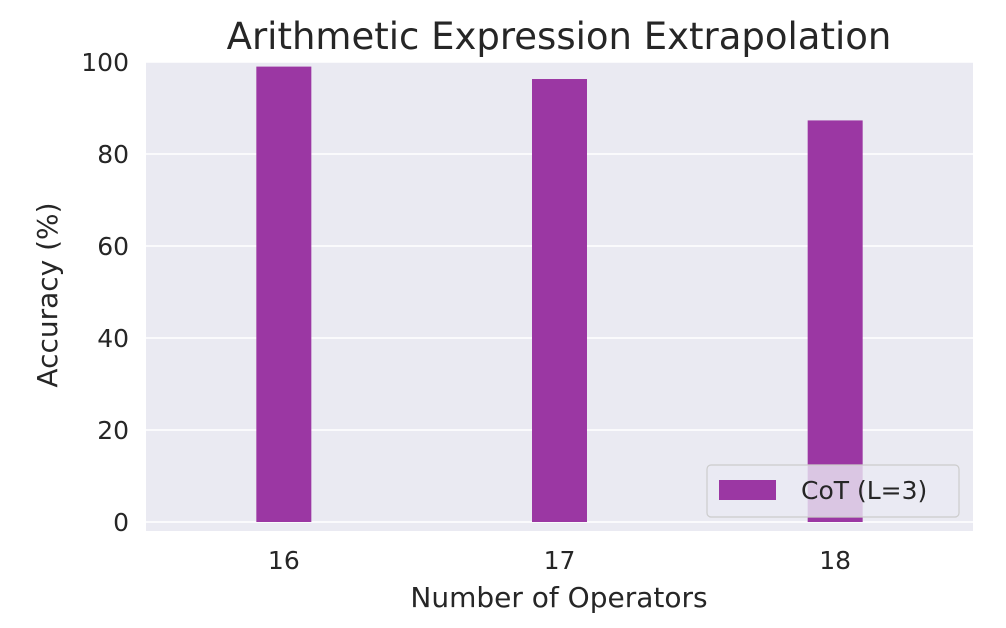 The height and width of the screenshot is (628, 1006). I want to click on x-axis-ticks: 16 17 18, so click(559, 560).